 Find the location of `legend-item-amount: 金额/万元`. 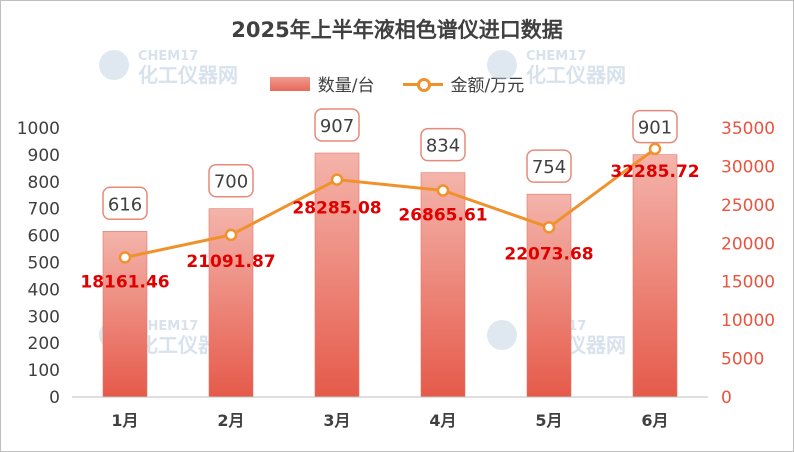

legend-item-amount: 金额/万元 is located at coordinates (463, 83).